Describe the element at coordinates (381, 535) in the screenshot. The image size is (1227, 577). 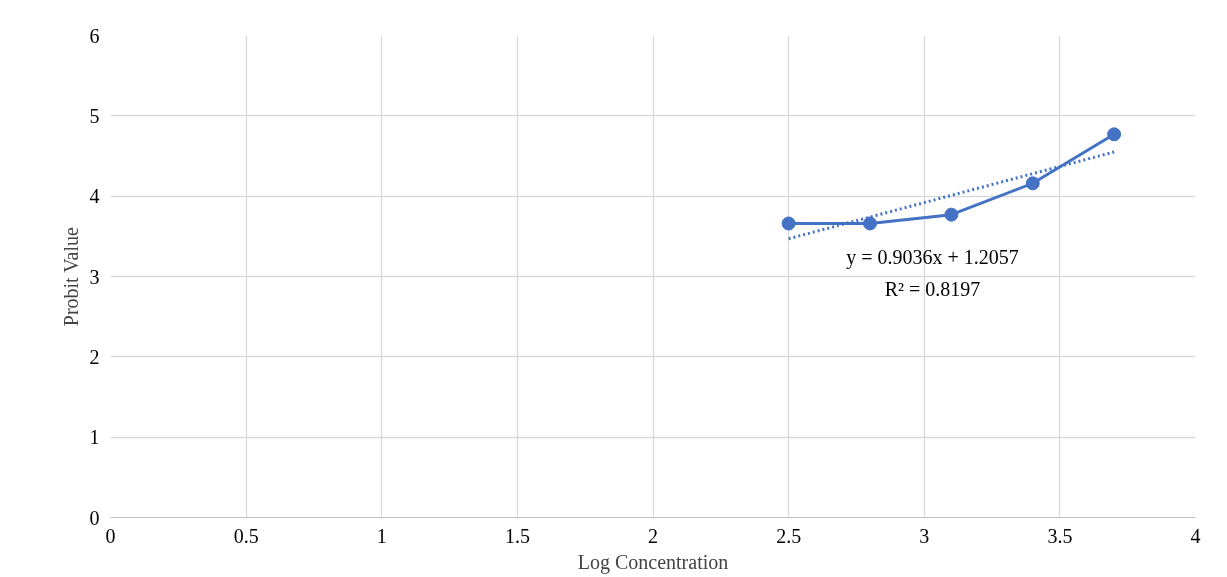
I see `x-tick-label: 1` at that location.